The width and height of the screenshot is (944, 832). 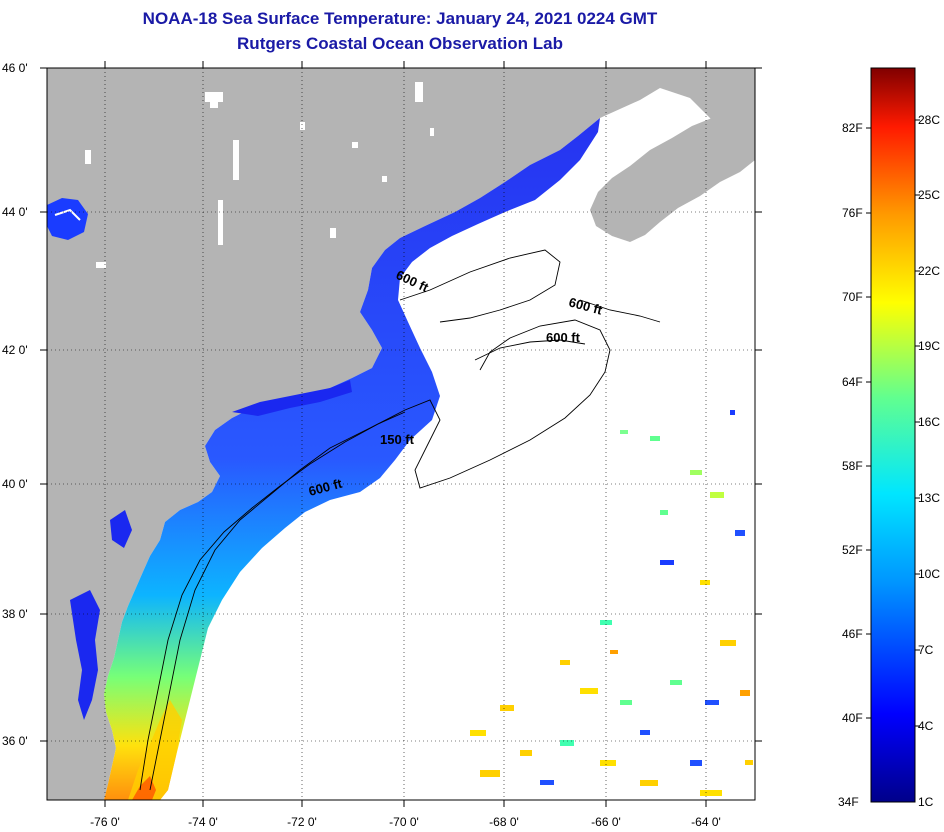 What do you see at coordinates (563, 337) in the screenshot?
I see `contour-label: 600 ft` at bounding box center [563, 337].